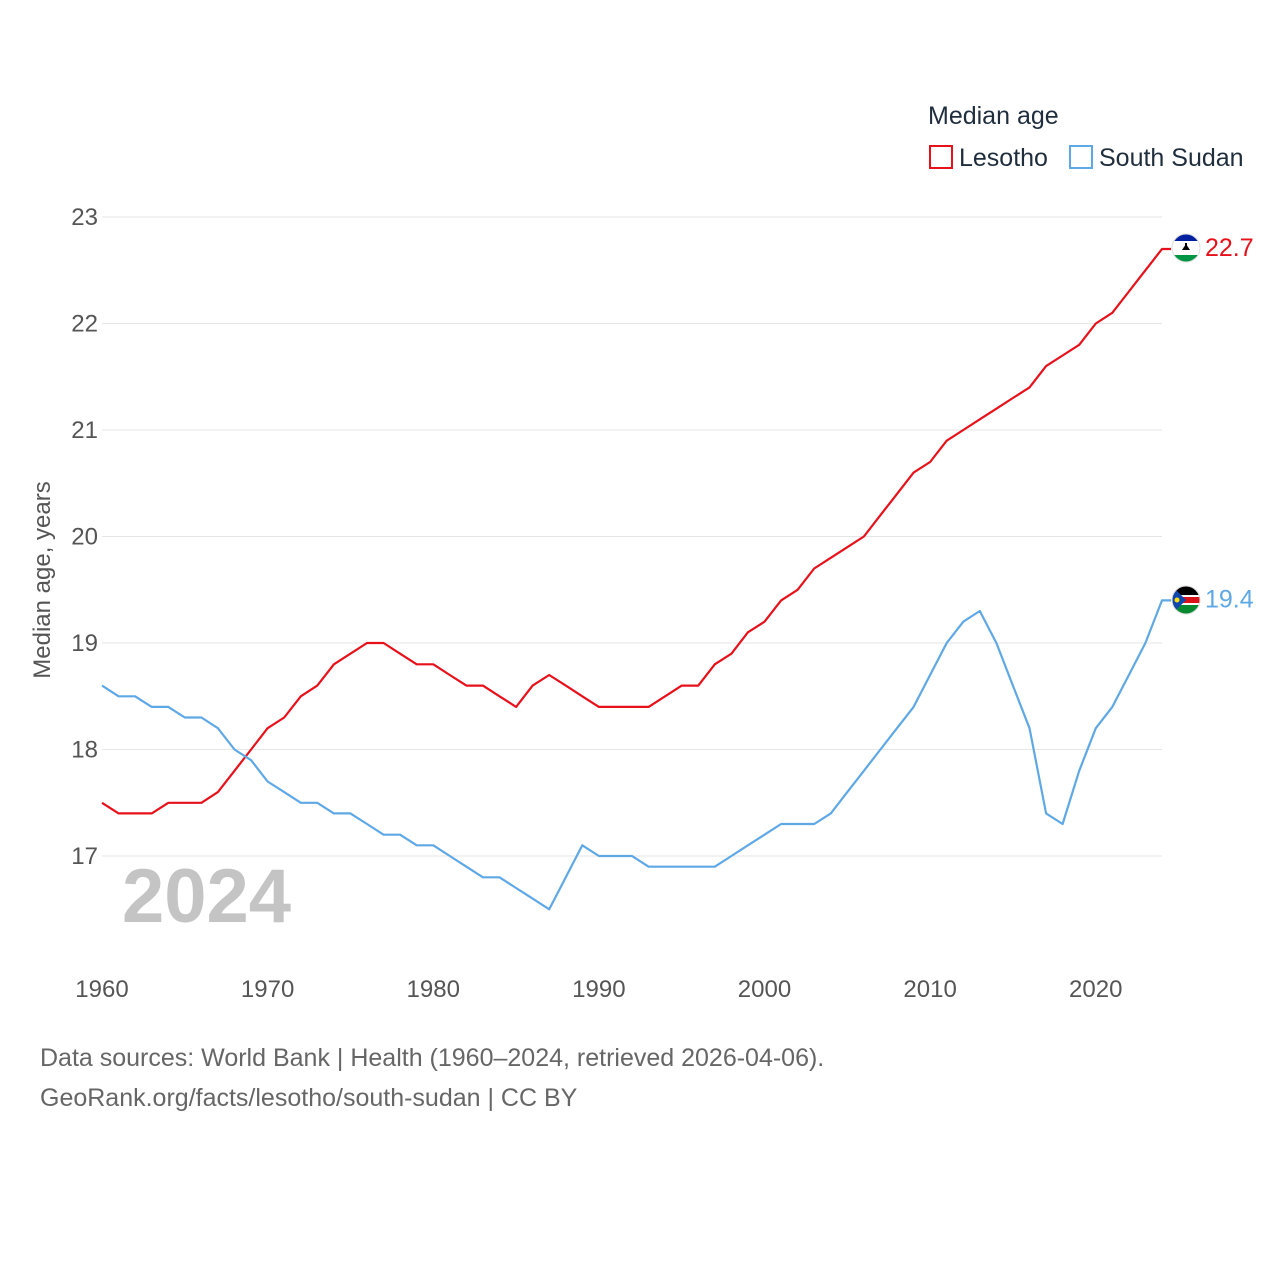 The image size is (1280, 1280). What do you see at coordinates (947, 441) in the screenshot?
I see `data-point-lesotho-2011` at bounding box center [947, 441].